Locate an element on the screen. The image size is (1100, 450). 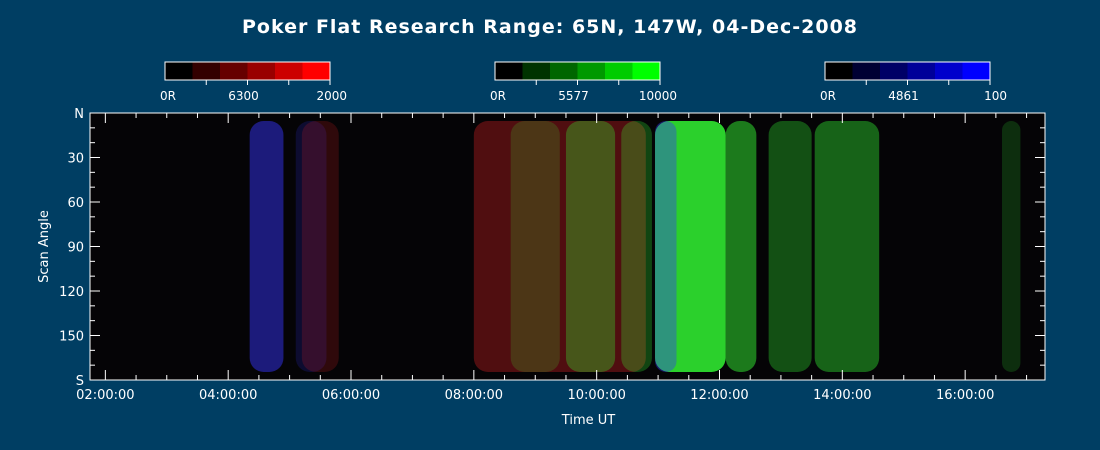
y-tick-label: N is located at coordinates (79, 114).